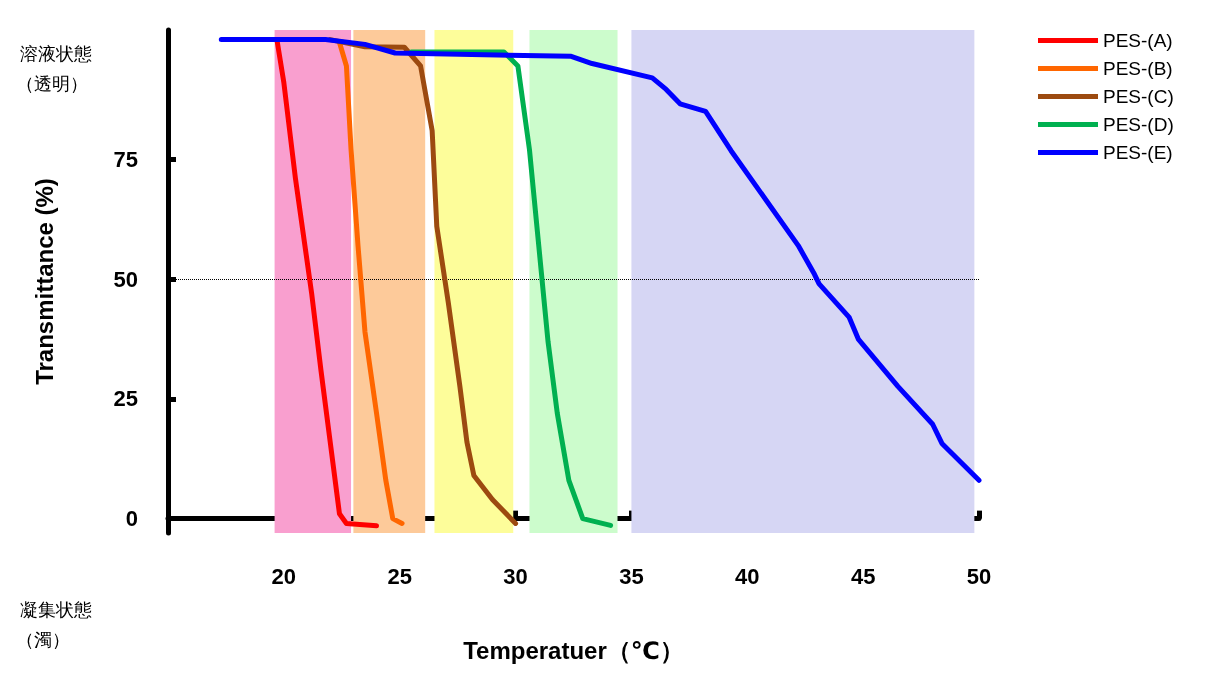  I want to click on text: （濁）, so click(43, 640).